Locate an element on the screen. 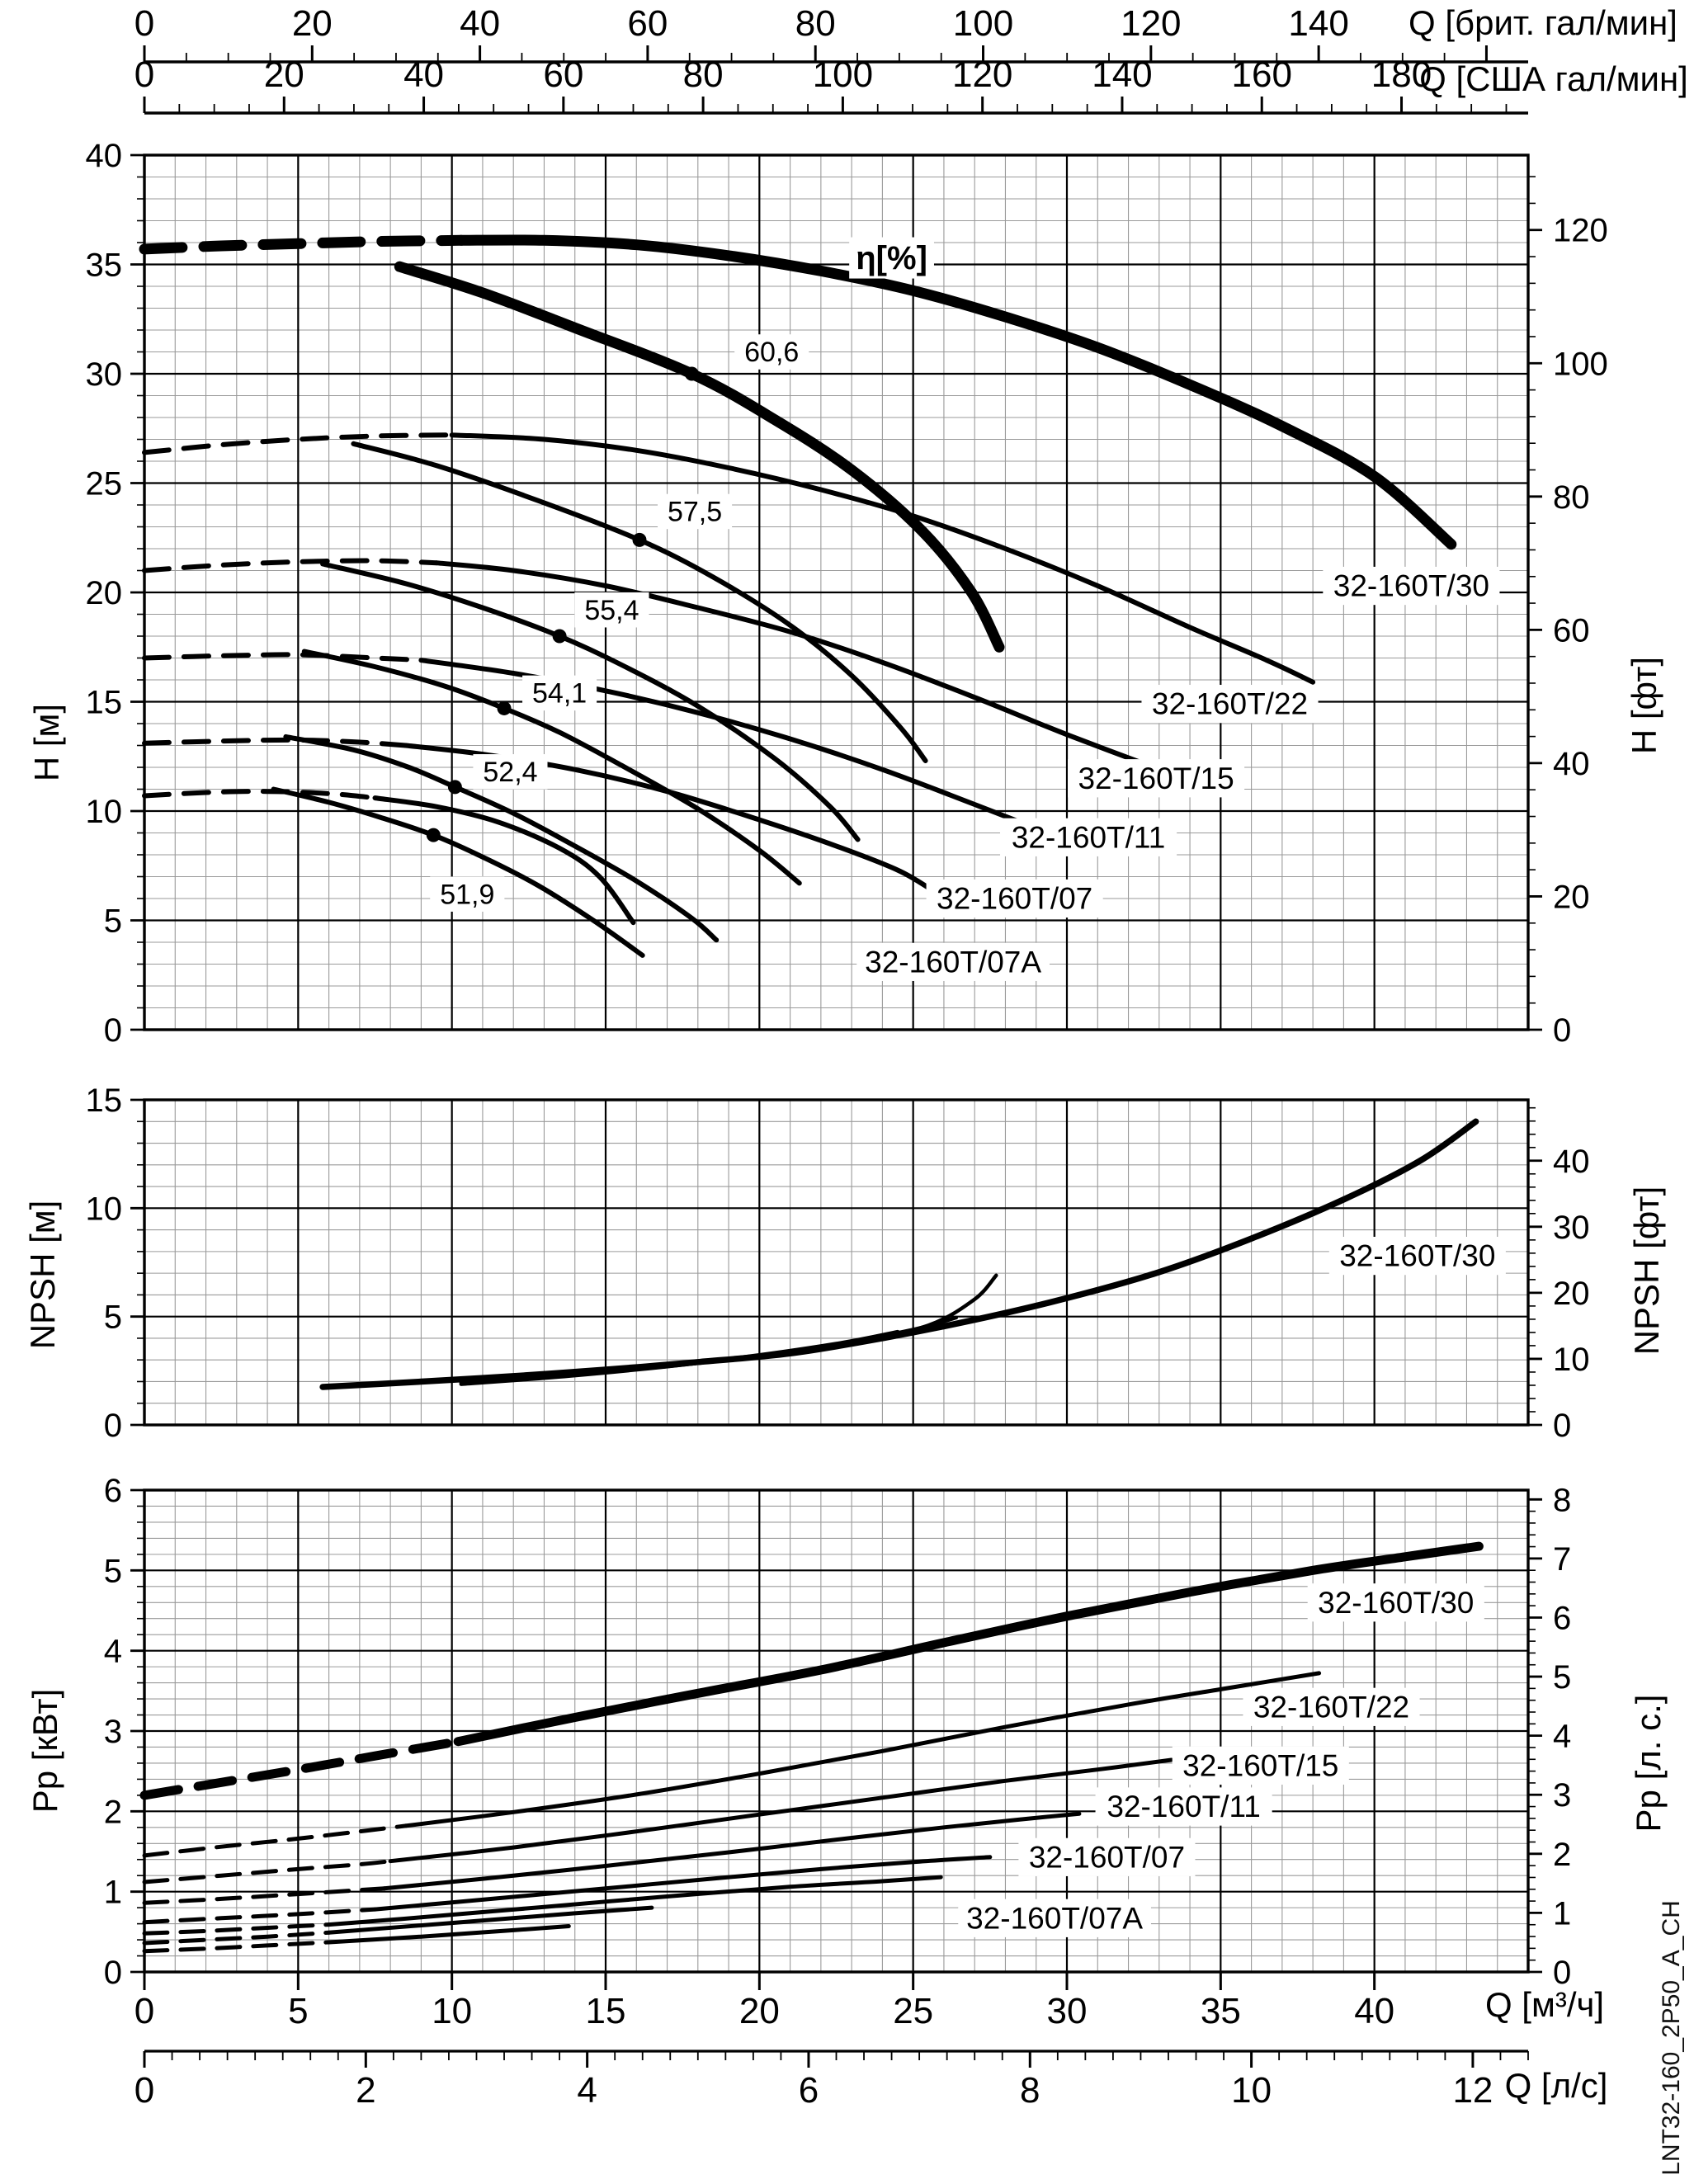 The image size is (1694, 2184). head-left-tick-label: 30 is located at coordinates (104, 374).